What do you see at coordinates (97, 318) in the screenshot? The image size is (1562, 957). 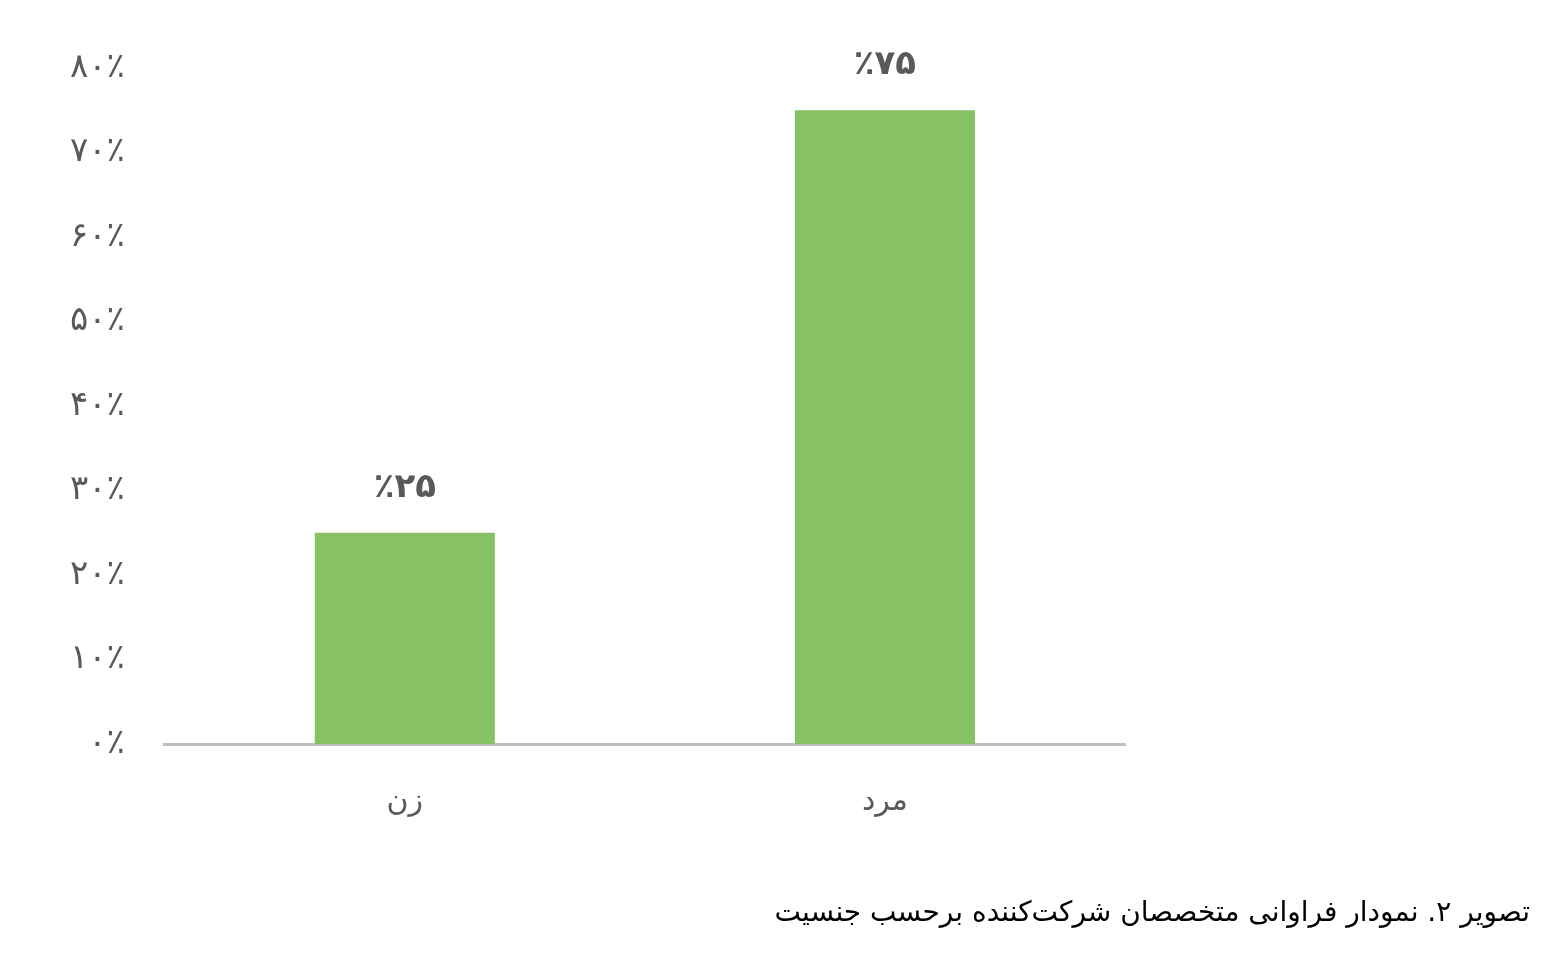 I see `y-tick-label: ۵۰٪` at bounding box center [97, 318].